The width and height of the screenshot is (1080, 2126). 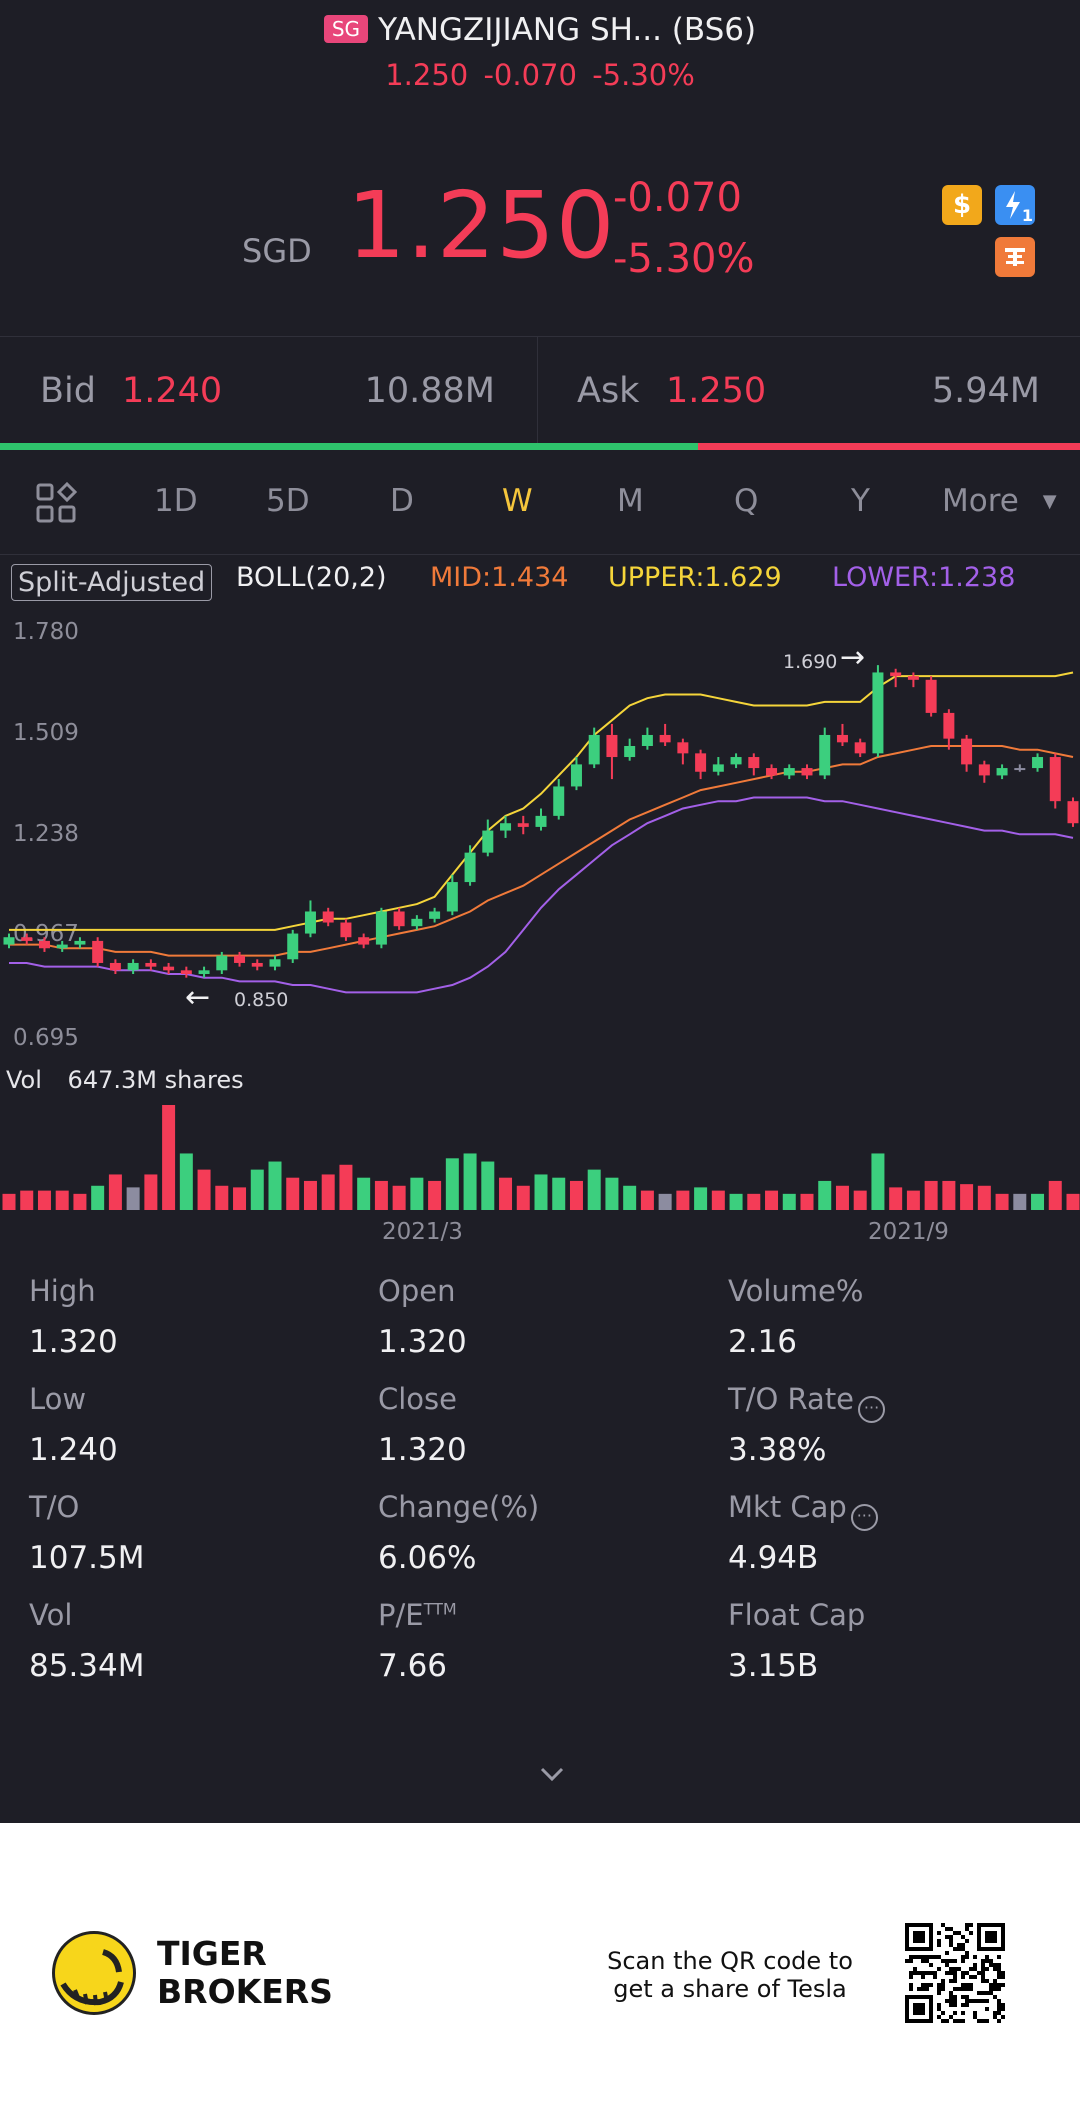 I want to click on stat-value-vol: 85.34M, so click(x=87, y=1666).